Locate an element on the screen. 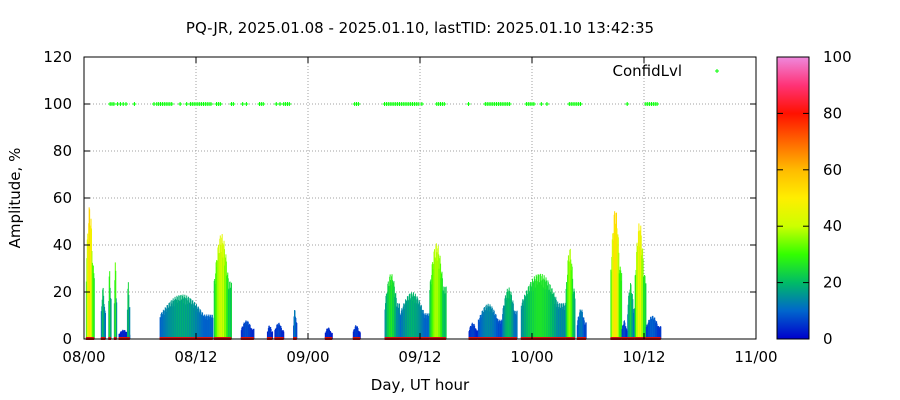 The width and height of the screenshot is (900, 400). colorbar-gradient is located at coordinates (793, 198).